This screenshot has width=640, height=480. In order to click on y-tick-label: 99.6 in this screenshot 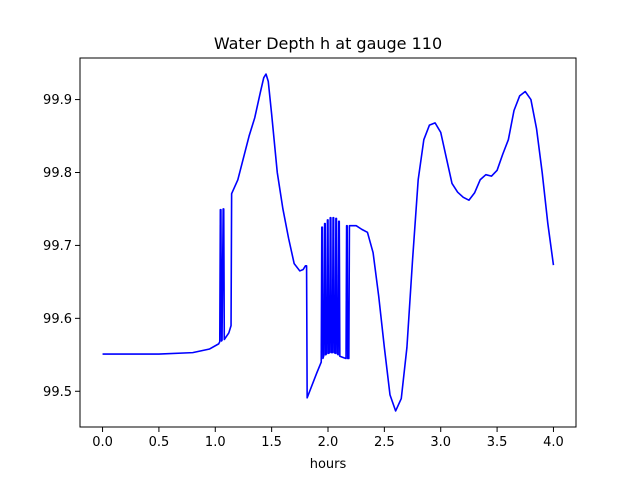, I will do `click(57, 319)`.